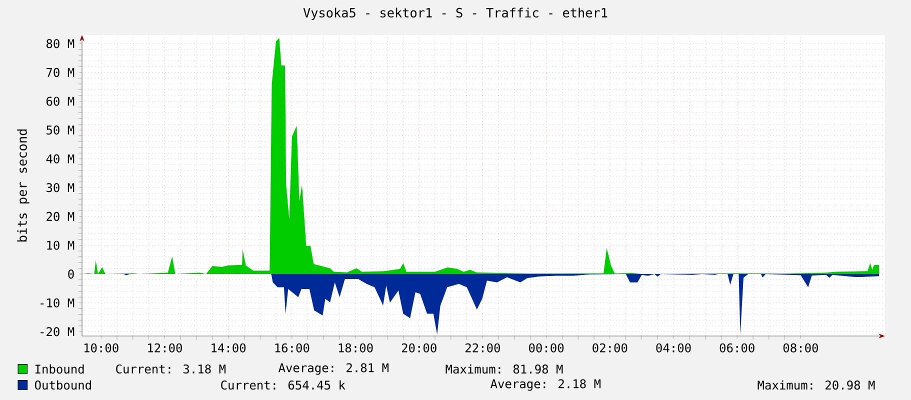  What do you see at coordinates (455, 14) in the screenshot?
I see `chart-title: Vysoka5 - sektor1 - S - Traffic - ether1` at bounding box center [455, 14].